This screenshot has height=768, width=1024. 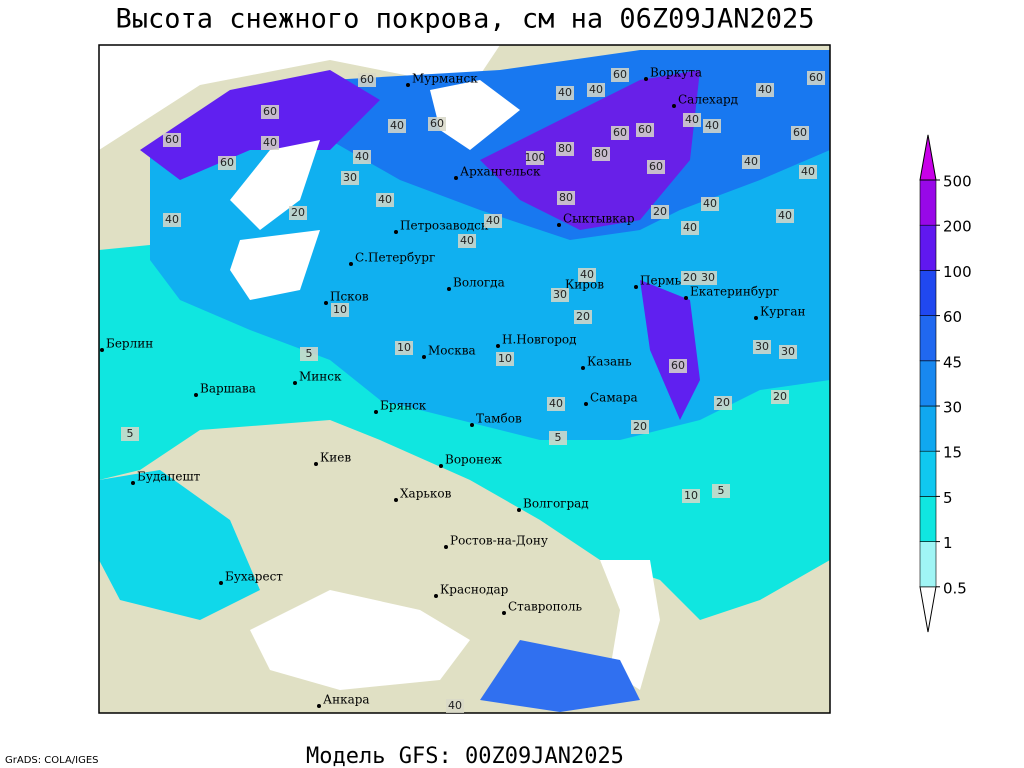 What do you see at coordinates (599, 219) in the screenshot?
I see `city-label: Сыктывкар` at bounding box center [599, 219].